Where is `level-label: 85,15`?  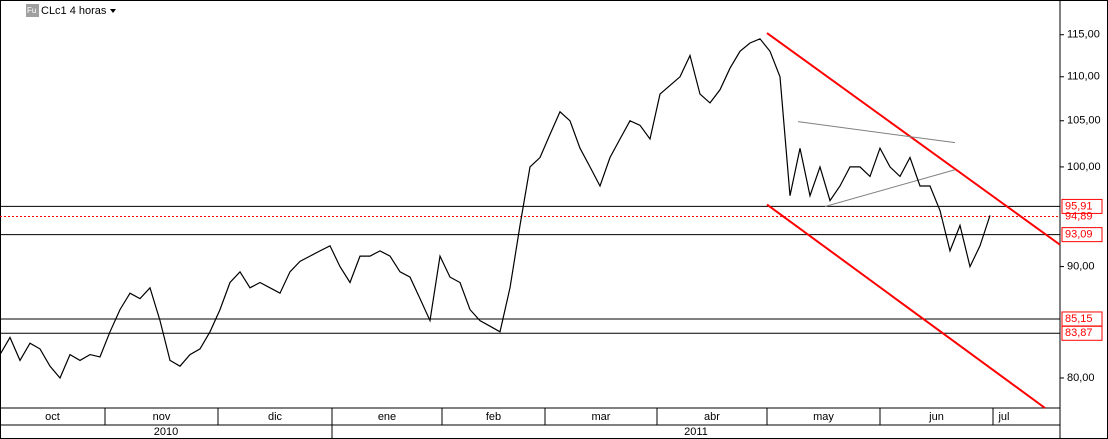
level-label: 85,15 is located at coordinates (1079, 319).